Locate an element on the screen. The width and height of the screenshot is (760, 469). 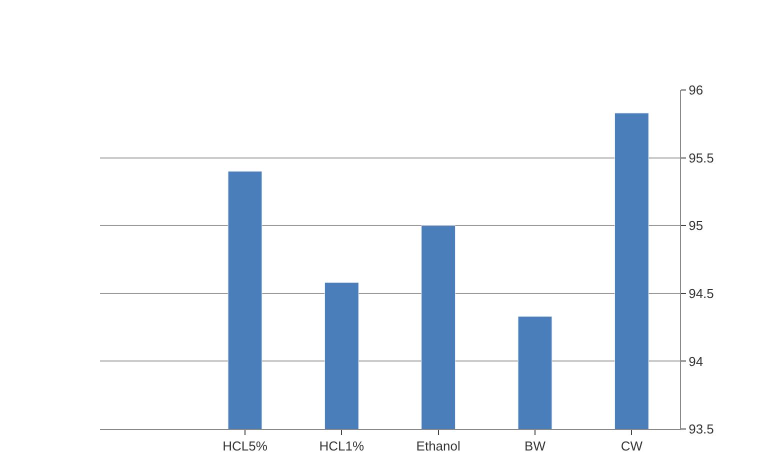
y-tick-label: 94 is located at coordinates (696, 361).